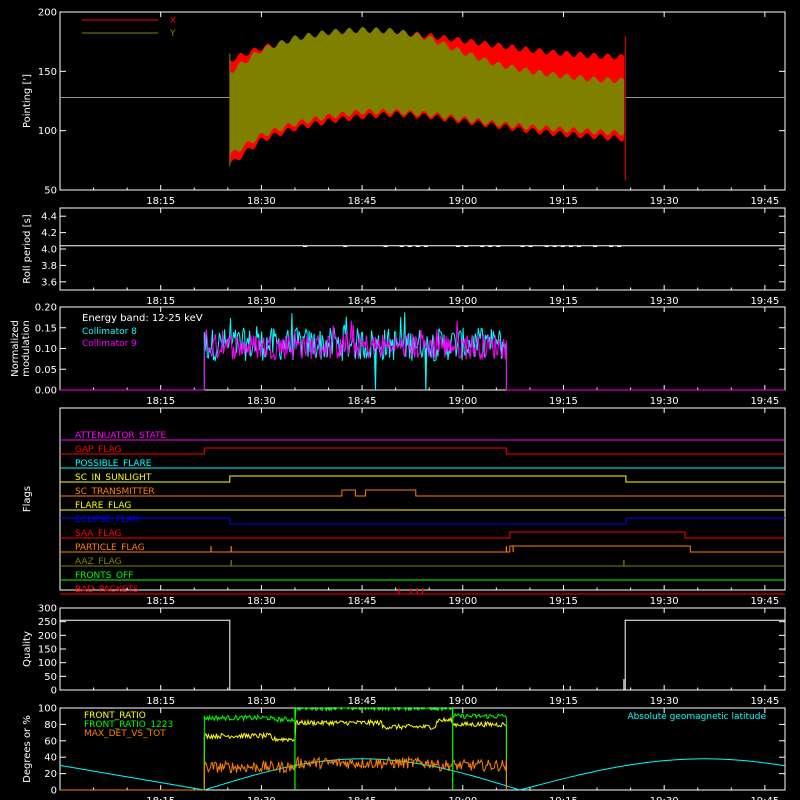  What do you see at coordinates (49, 233) in the screenshot?
I see `y-tick-label: 4.2` at bounding box center [49, 233].